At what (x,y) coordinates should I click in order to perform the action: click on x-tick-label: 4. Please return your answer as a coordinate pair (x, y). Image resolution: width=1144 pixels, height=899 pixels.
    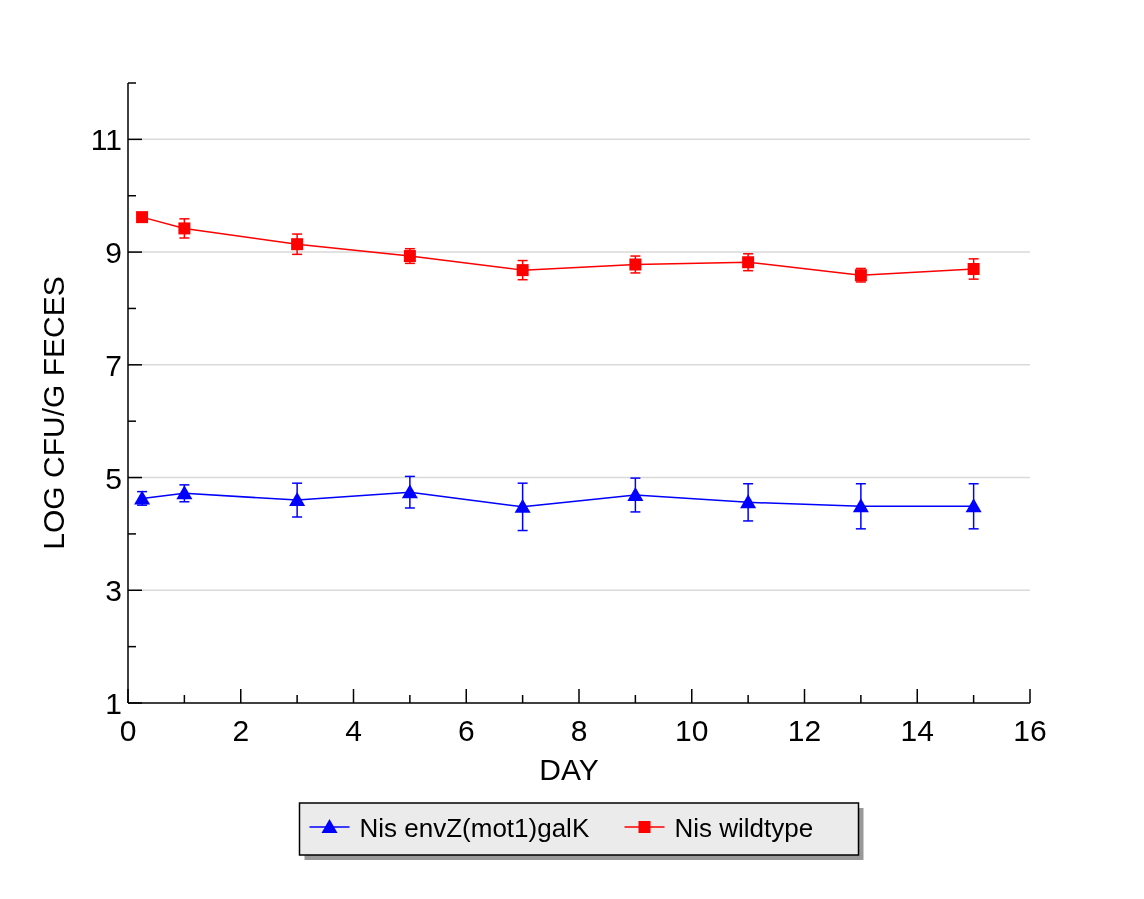
    Looking at the image, I should click on (353, 730).